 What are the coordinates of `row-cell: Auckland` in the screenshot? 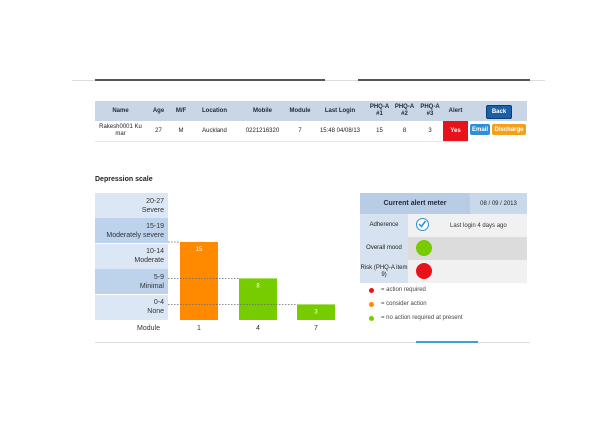 It's located at (214, 131).